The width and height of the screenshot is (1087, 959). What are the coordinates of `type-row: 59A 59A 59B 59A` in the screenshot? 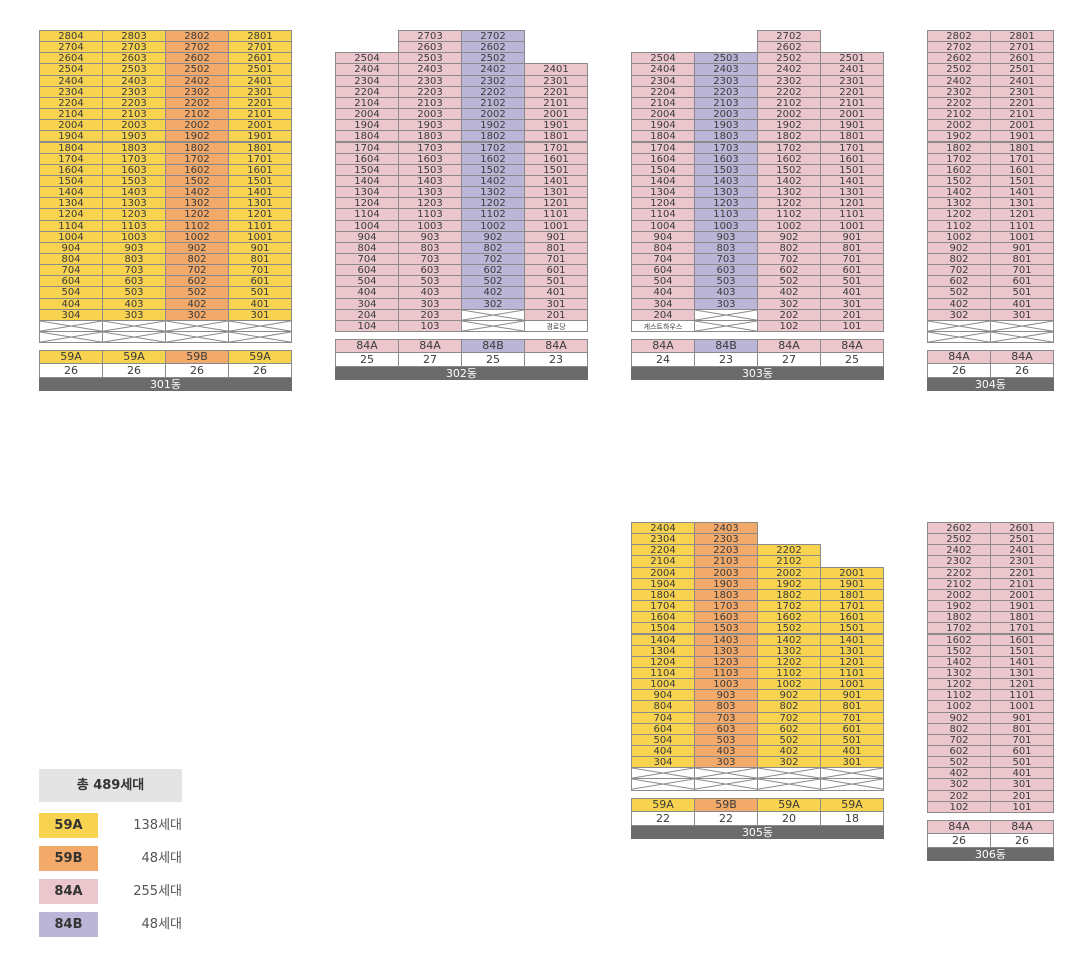 It's located at (165, 357).